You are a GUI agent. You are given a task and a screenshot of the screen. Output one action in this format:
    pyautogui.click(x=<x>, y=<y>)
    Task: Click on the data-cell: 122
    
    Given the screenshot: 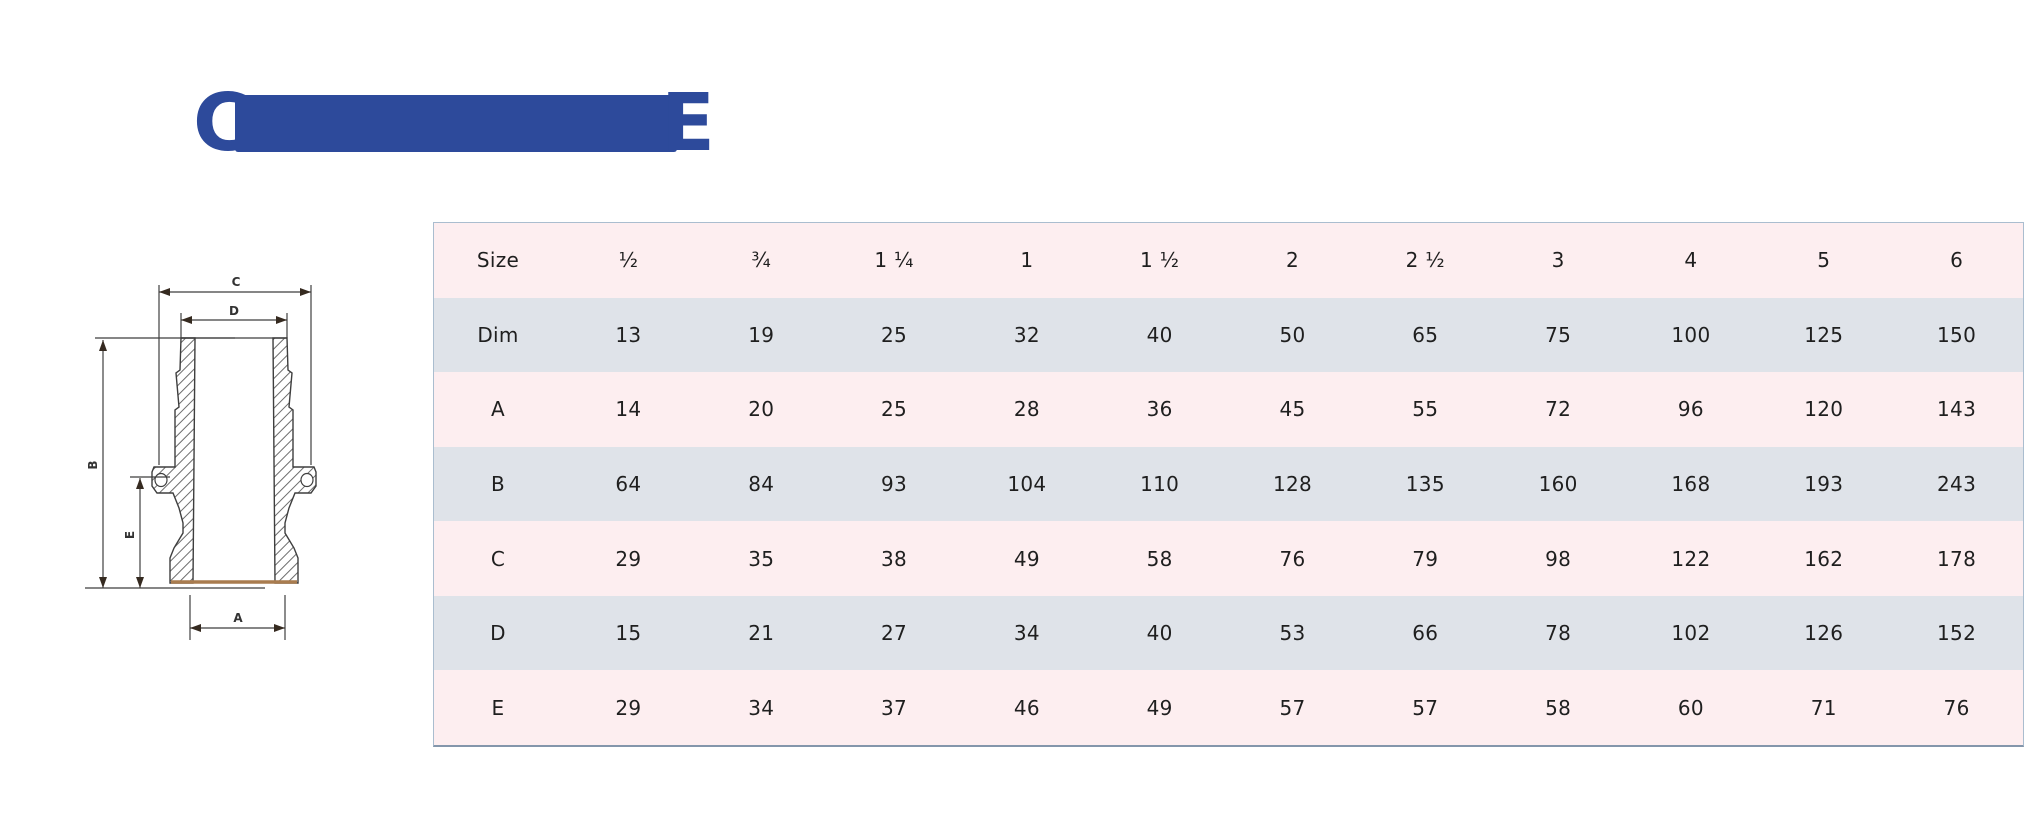 What is the action you would take?
    pyautogui.click(x=1691, y=558)
    